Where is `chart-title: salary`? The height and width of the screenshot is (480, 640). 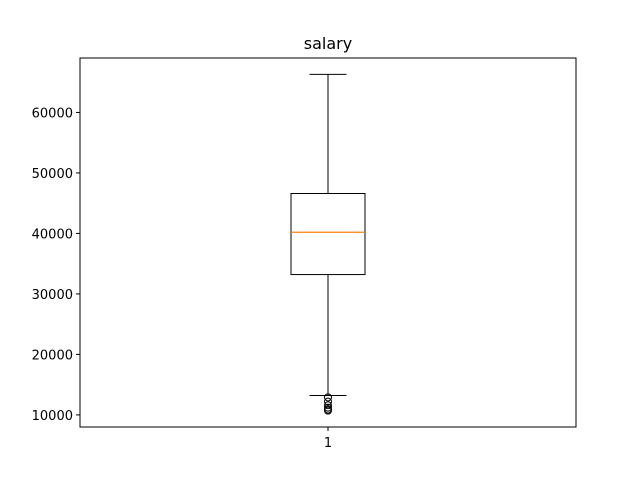
chart-title: salary is located at coordinates (328, 43).